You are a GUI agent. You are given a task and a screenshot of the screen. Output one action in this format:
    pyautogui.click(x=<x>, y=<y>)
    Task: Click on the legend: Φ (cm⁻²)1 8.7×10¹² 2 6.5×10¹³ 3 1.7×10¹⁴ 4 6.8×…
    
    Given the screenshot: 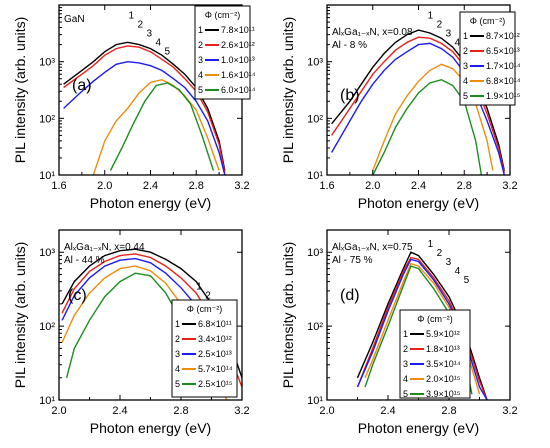 What is the action you would take?
    pyautogui.click(x=490, y=58)
    